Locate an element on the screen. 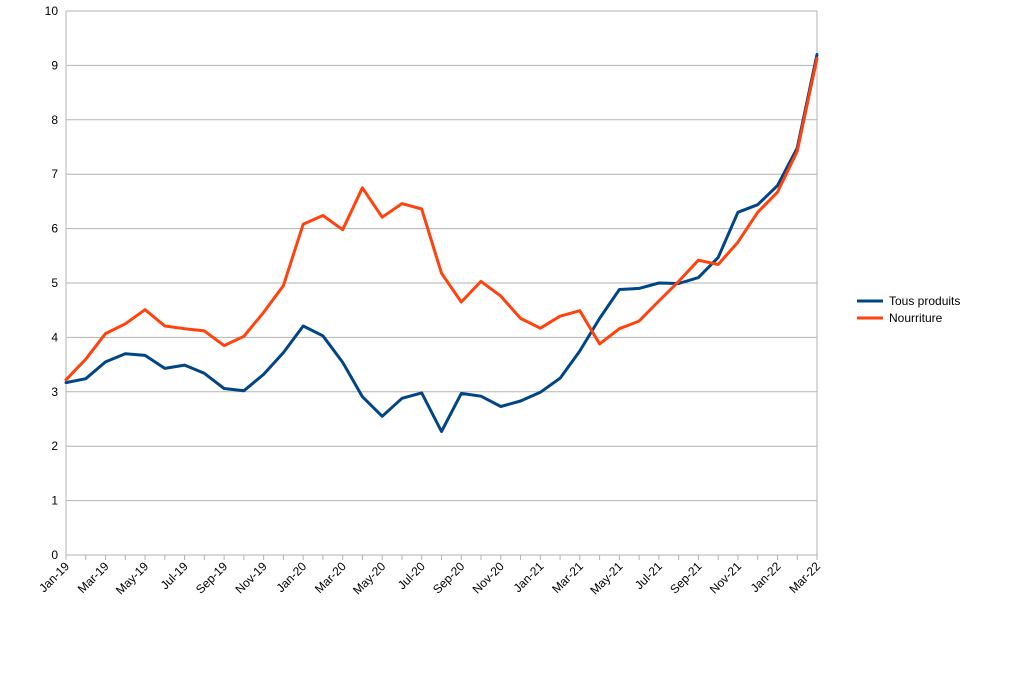 The image size is (1024, 683). y-tick-label: 3 is located at coordinates (54, 392).